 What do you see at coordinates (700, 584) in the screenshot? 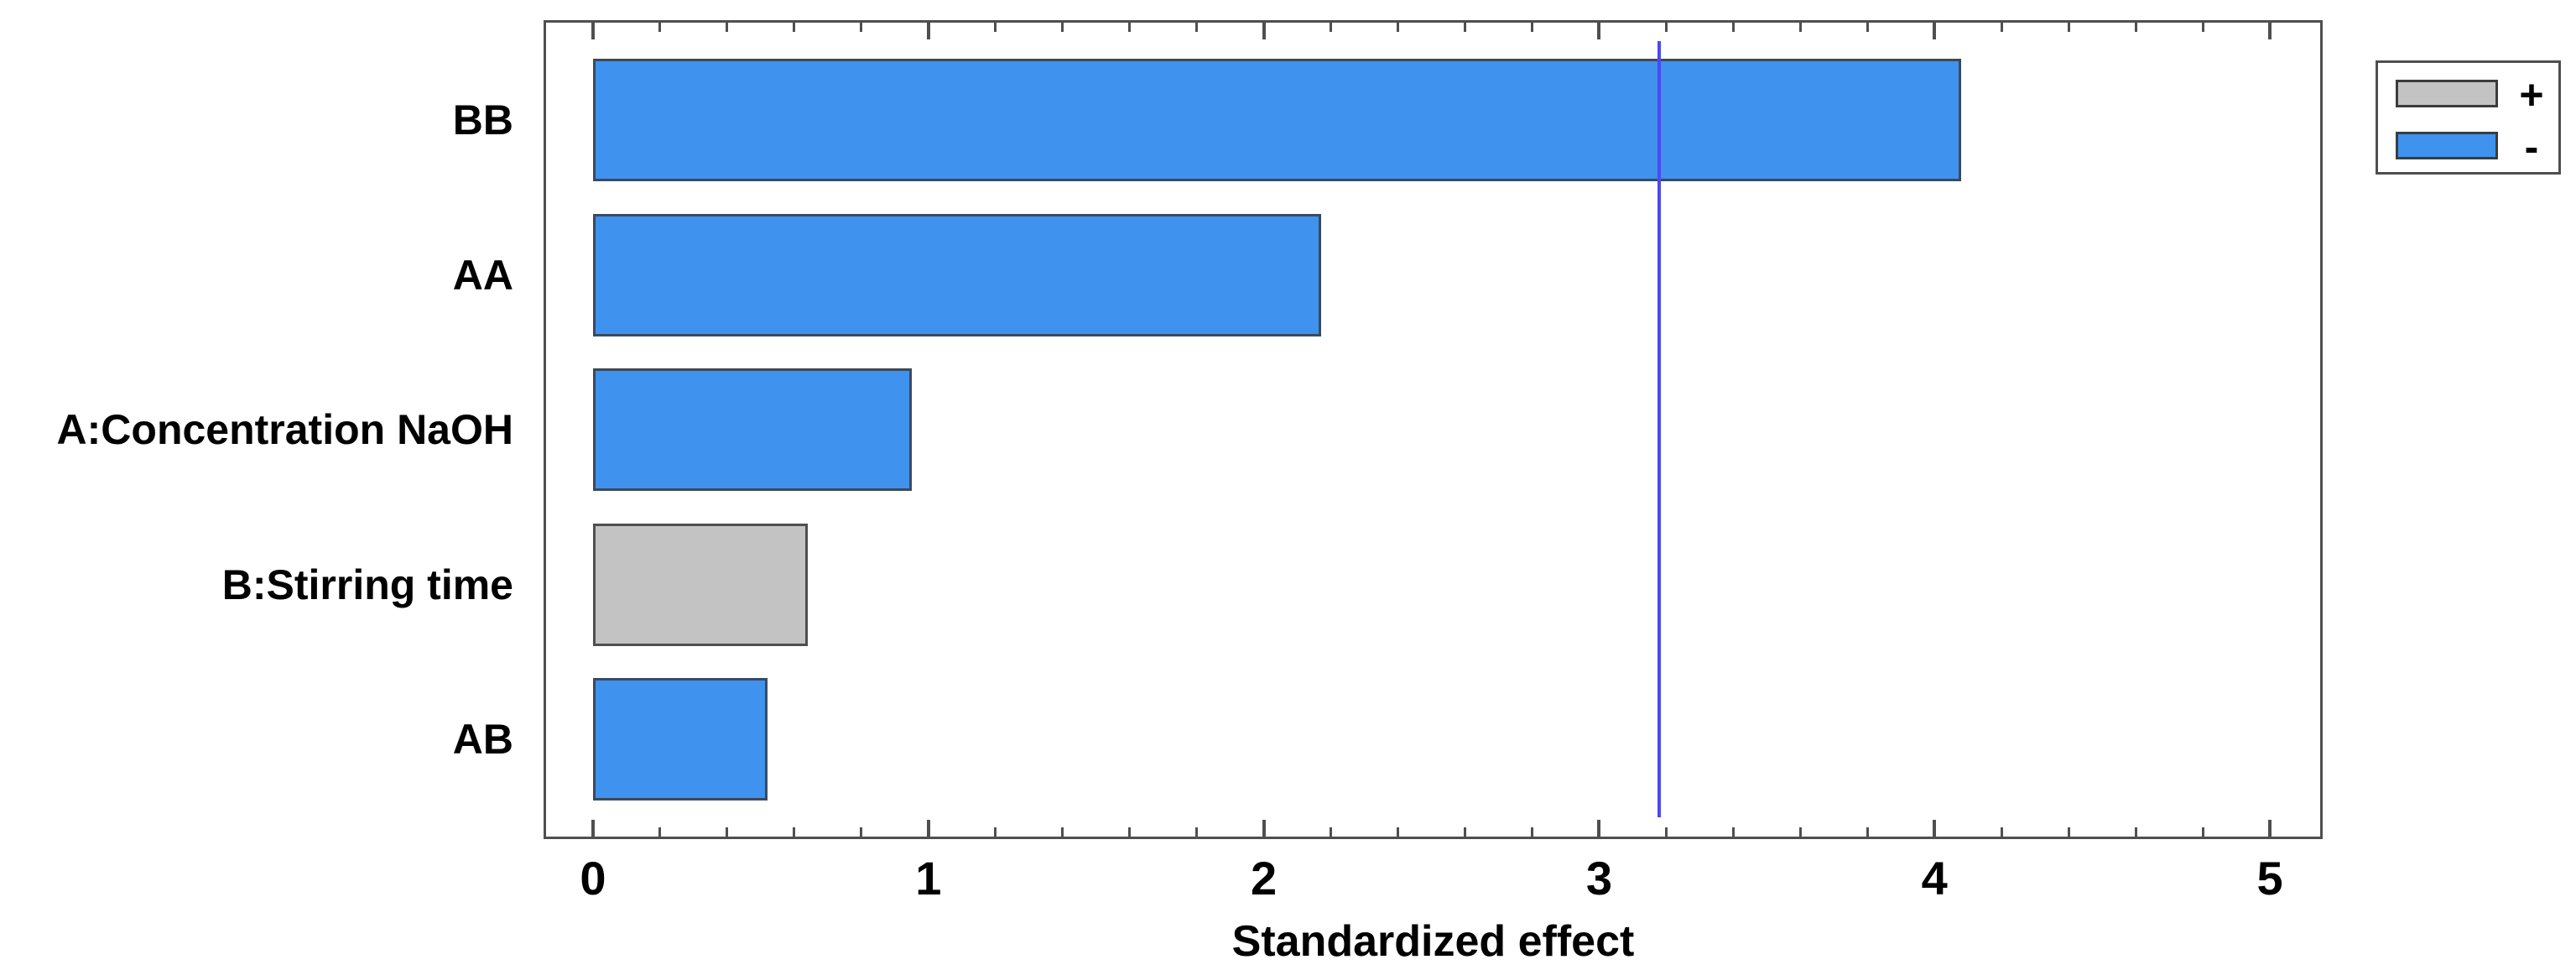
I see `bar-B-Stirring-time` at bounding box center [700, 584].